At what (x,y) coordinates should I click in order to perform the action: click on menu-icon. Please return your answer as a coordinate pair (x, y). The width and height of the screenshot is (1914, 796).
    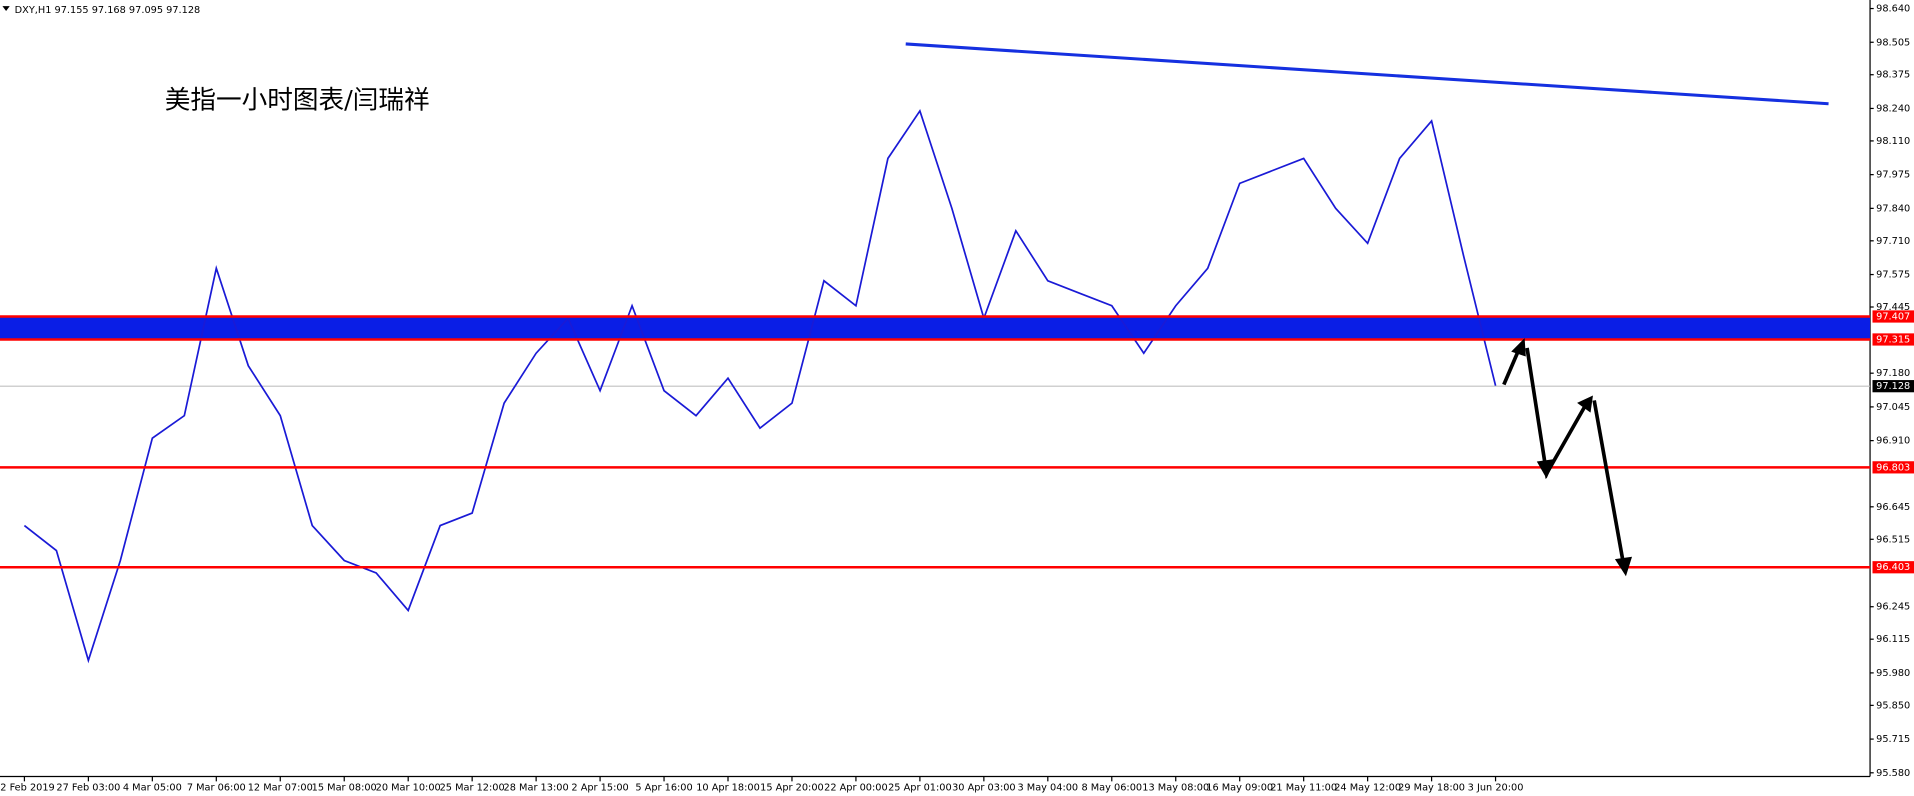
    Looking at the image, I should click on (6, 8).